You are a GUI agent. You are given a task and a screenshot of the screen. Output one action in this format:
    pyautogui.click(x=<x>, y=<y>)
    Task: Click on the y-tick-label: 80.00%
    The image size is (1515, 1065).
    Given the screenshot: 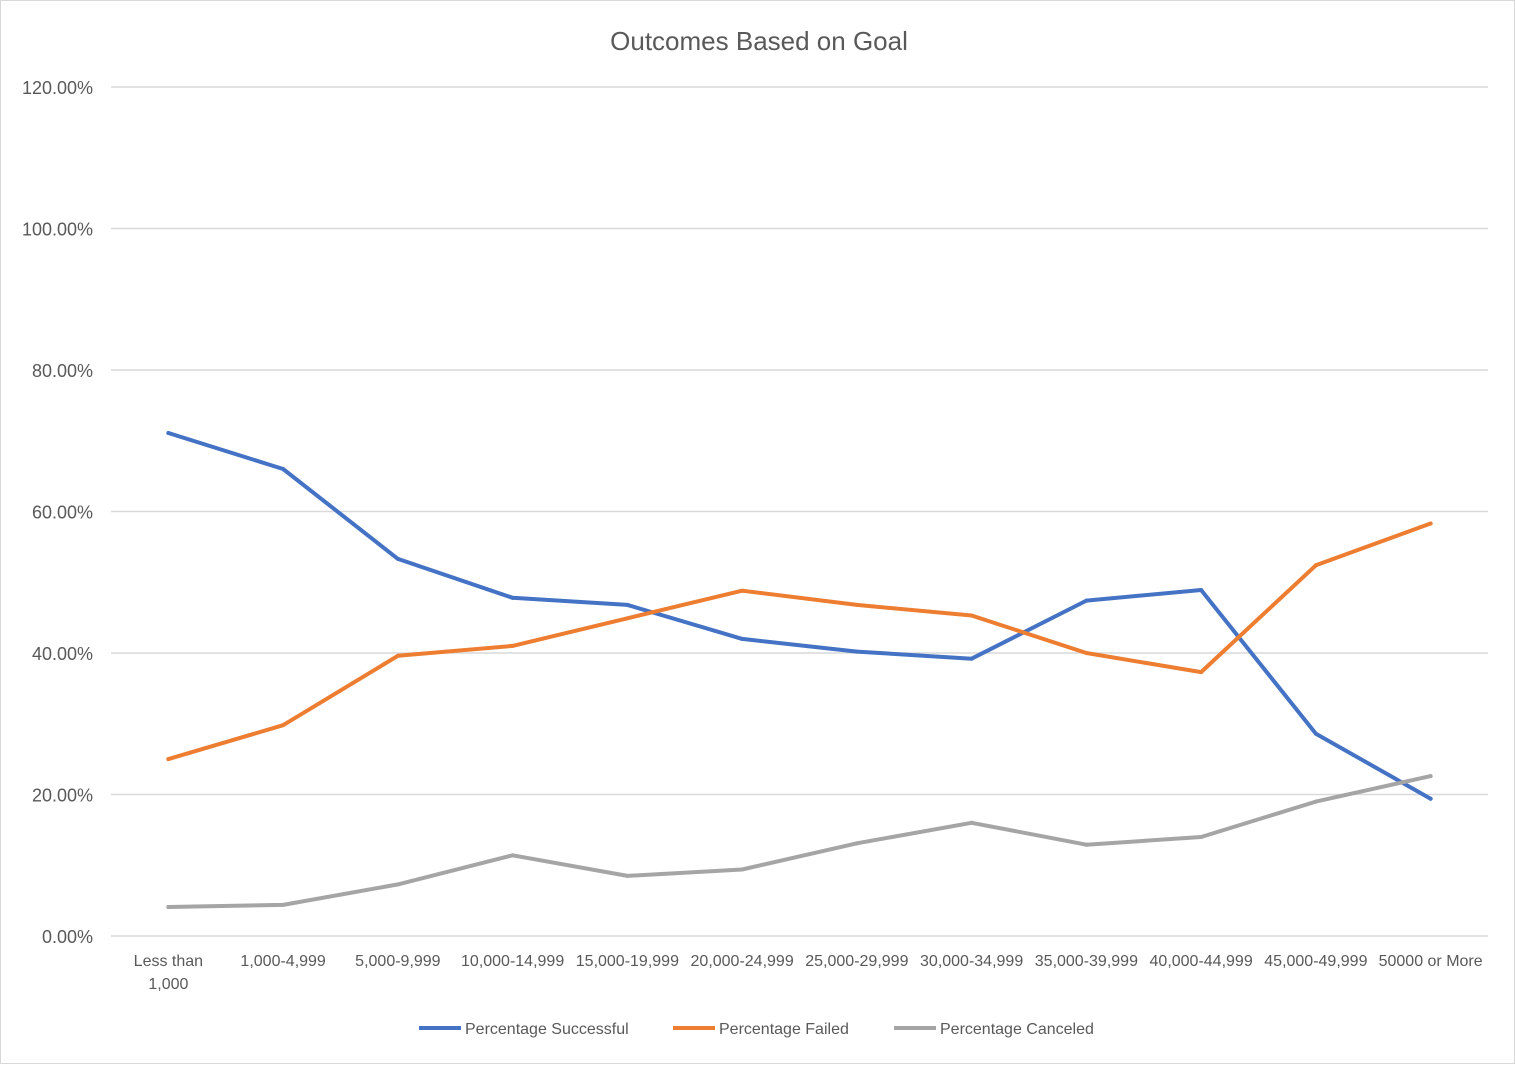 What is the action you would take?
    pyautogui.click(x=62, y=371)
    